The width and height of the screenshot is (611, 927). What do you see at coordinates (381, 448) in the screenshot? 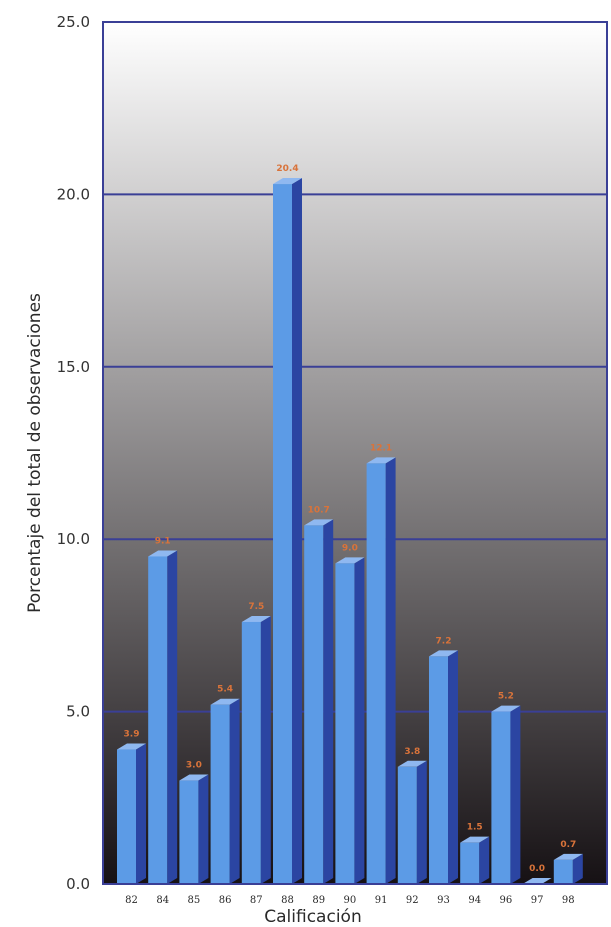
I see `data-label: 12.1` at bounding box center [381, 448].